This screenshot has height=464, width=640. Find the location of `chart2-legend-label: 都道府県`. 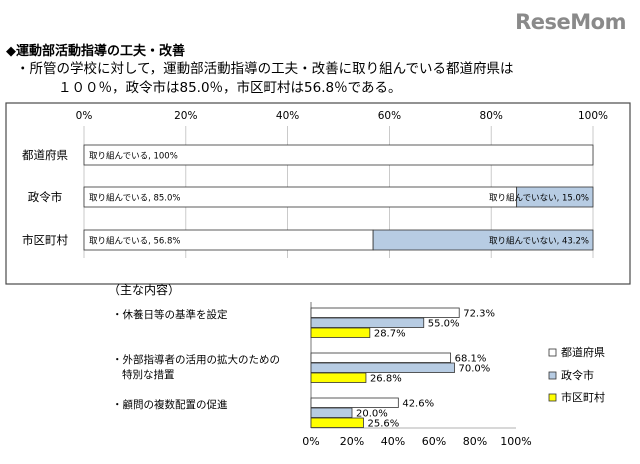

chart2-legend-label: 都道府県 is located at coordinates (583, 352).